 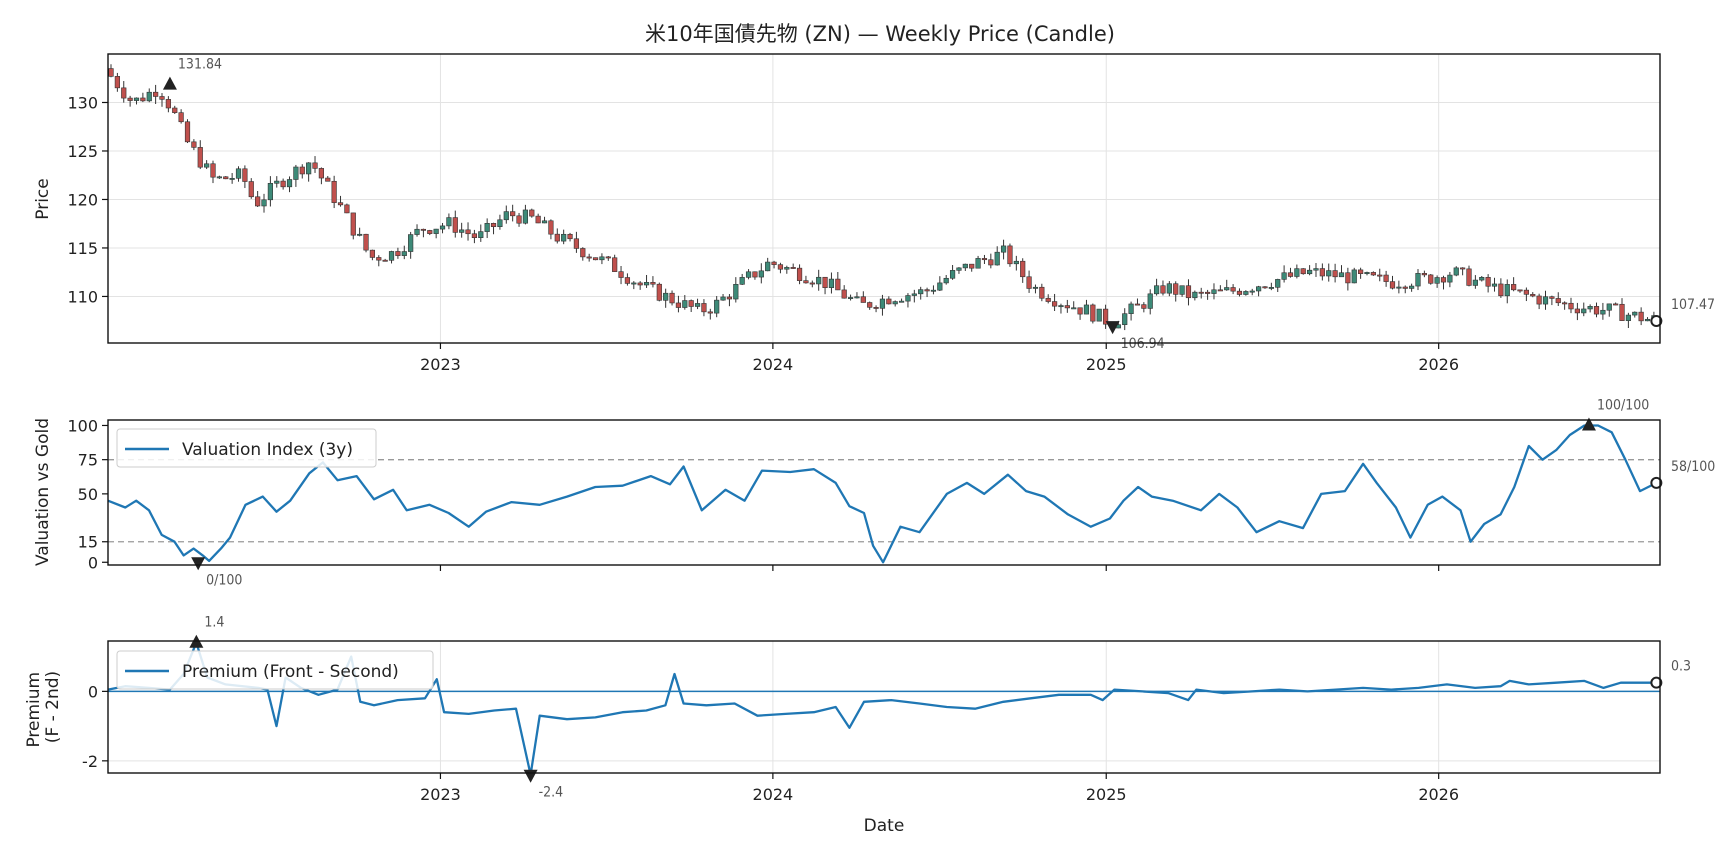 I want to click on valuation-axis-ticks: 015 50 75 100, so click(x=753, y=494).